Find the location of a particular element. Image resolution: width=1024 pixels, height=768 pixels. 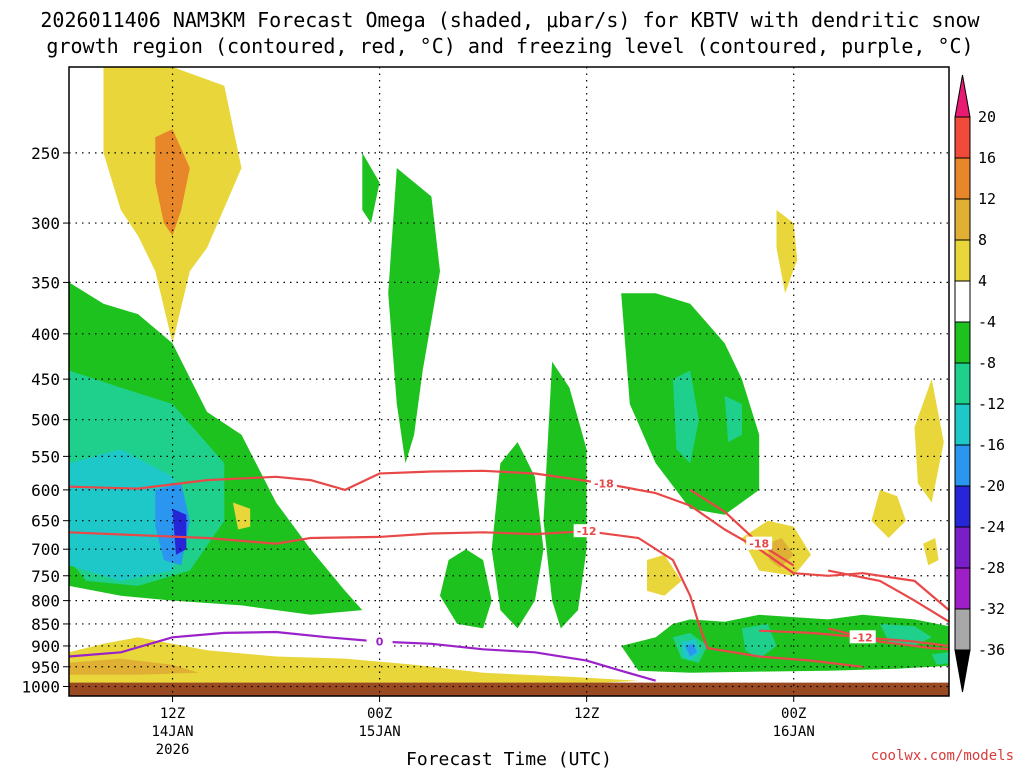

ground-layer is located at coordinates (509, 689).